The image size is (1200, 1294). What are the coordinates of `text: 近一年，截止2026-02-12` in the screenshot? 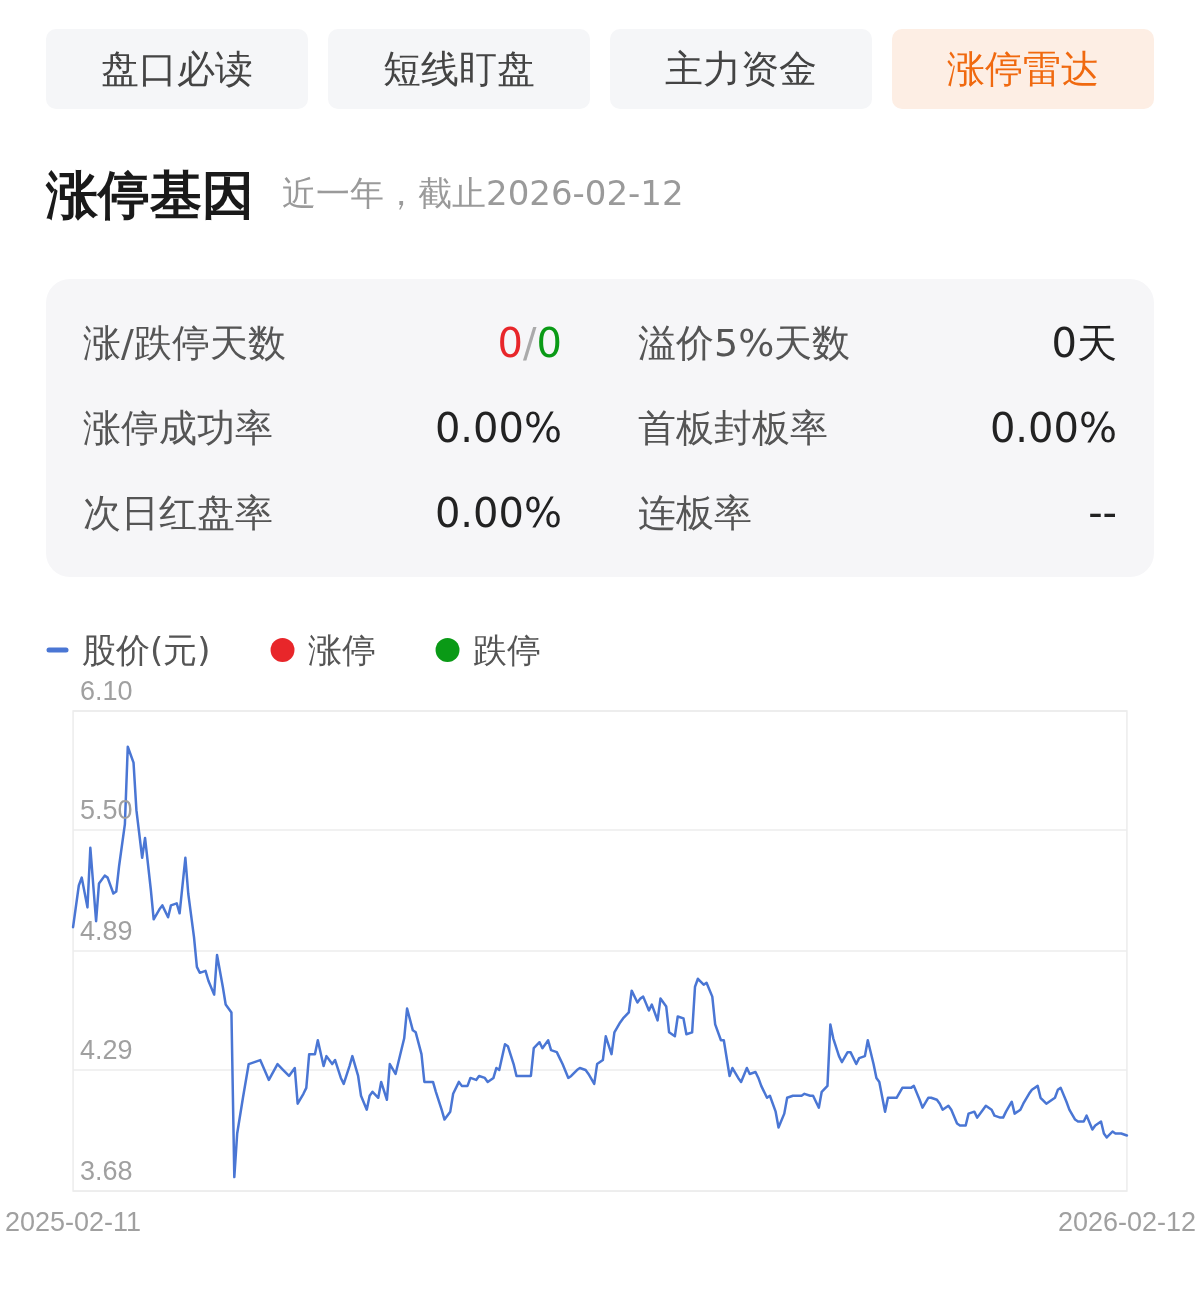 It's located at (483, 193).